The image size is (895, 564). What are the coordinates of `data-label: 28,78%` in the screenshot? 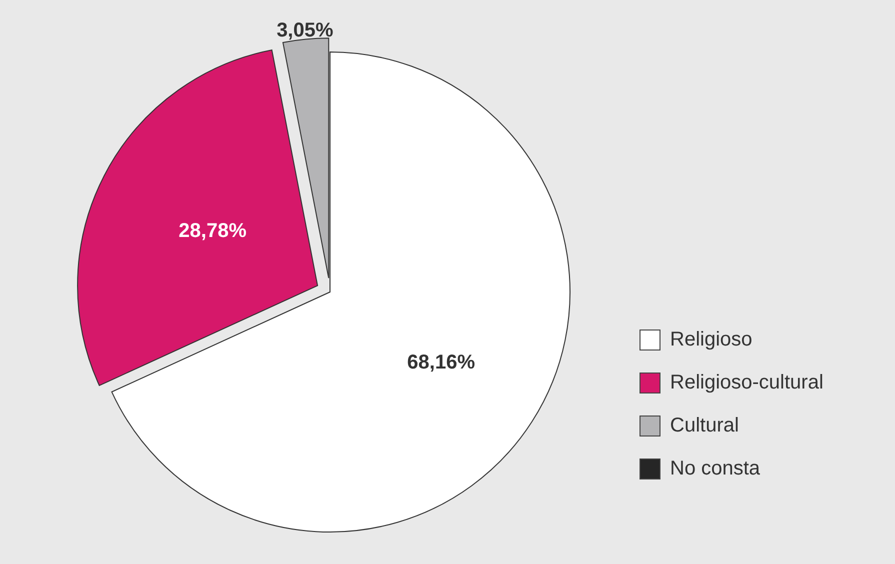 It's located at (212, 231).